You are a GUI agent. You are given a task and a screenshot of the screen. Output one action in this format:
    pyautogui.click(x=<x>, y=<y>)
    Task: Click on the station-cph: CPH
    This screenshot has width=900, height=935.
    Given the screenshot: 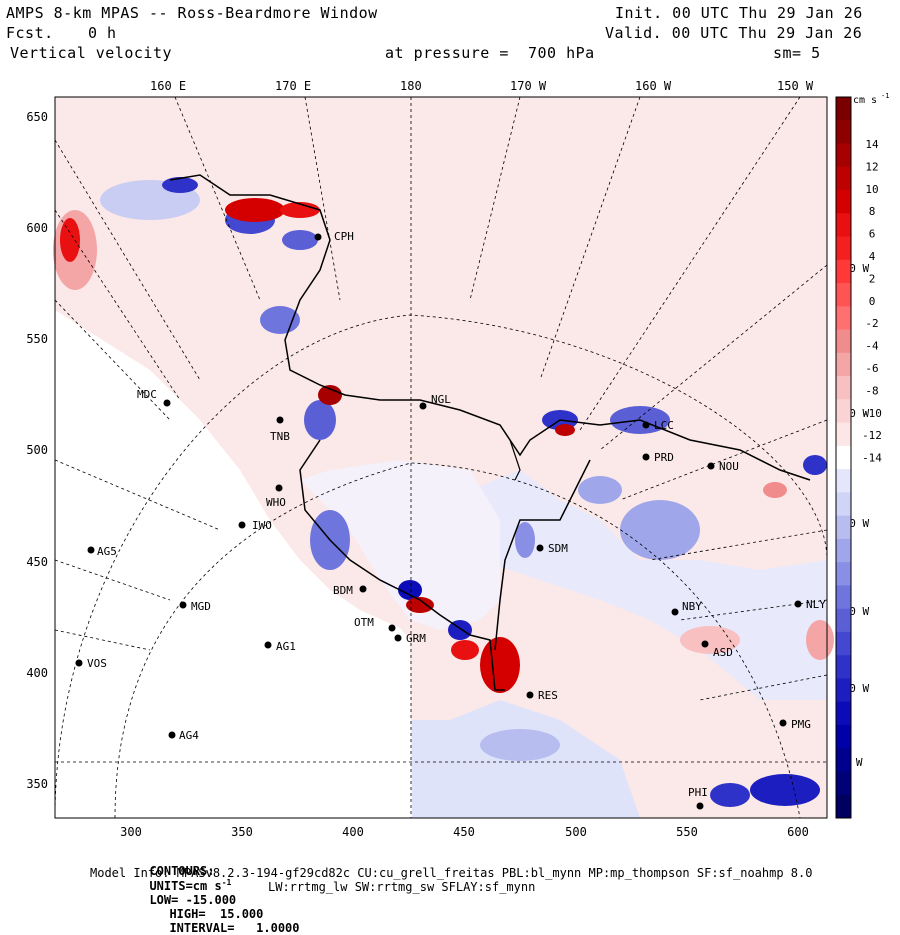 What is the action you would take?
    pyautogui.click(x=334, y=236)
    